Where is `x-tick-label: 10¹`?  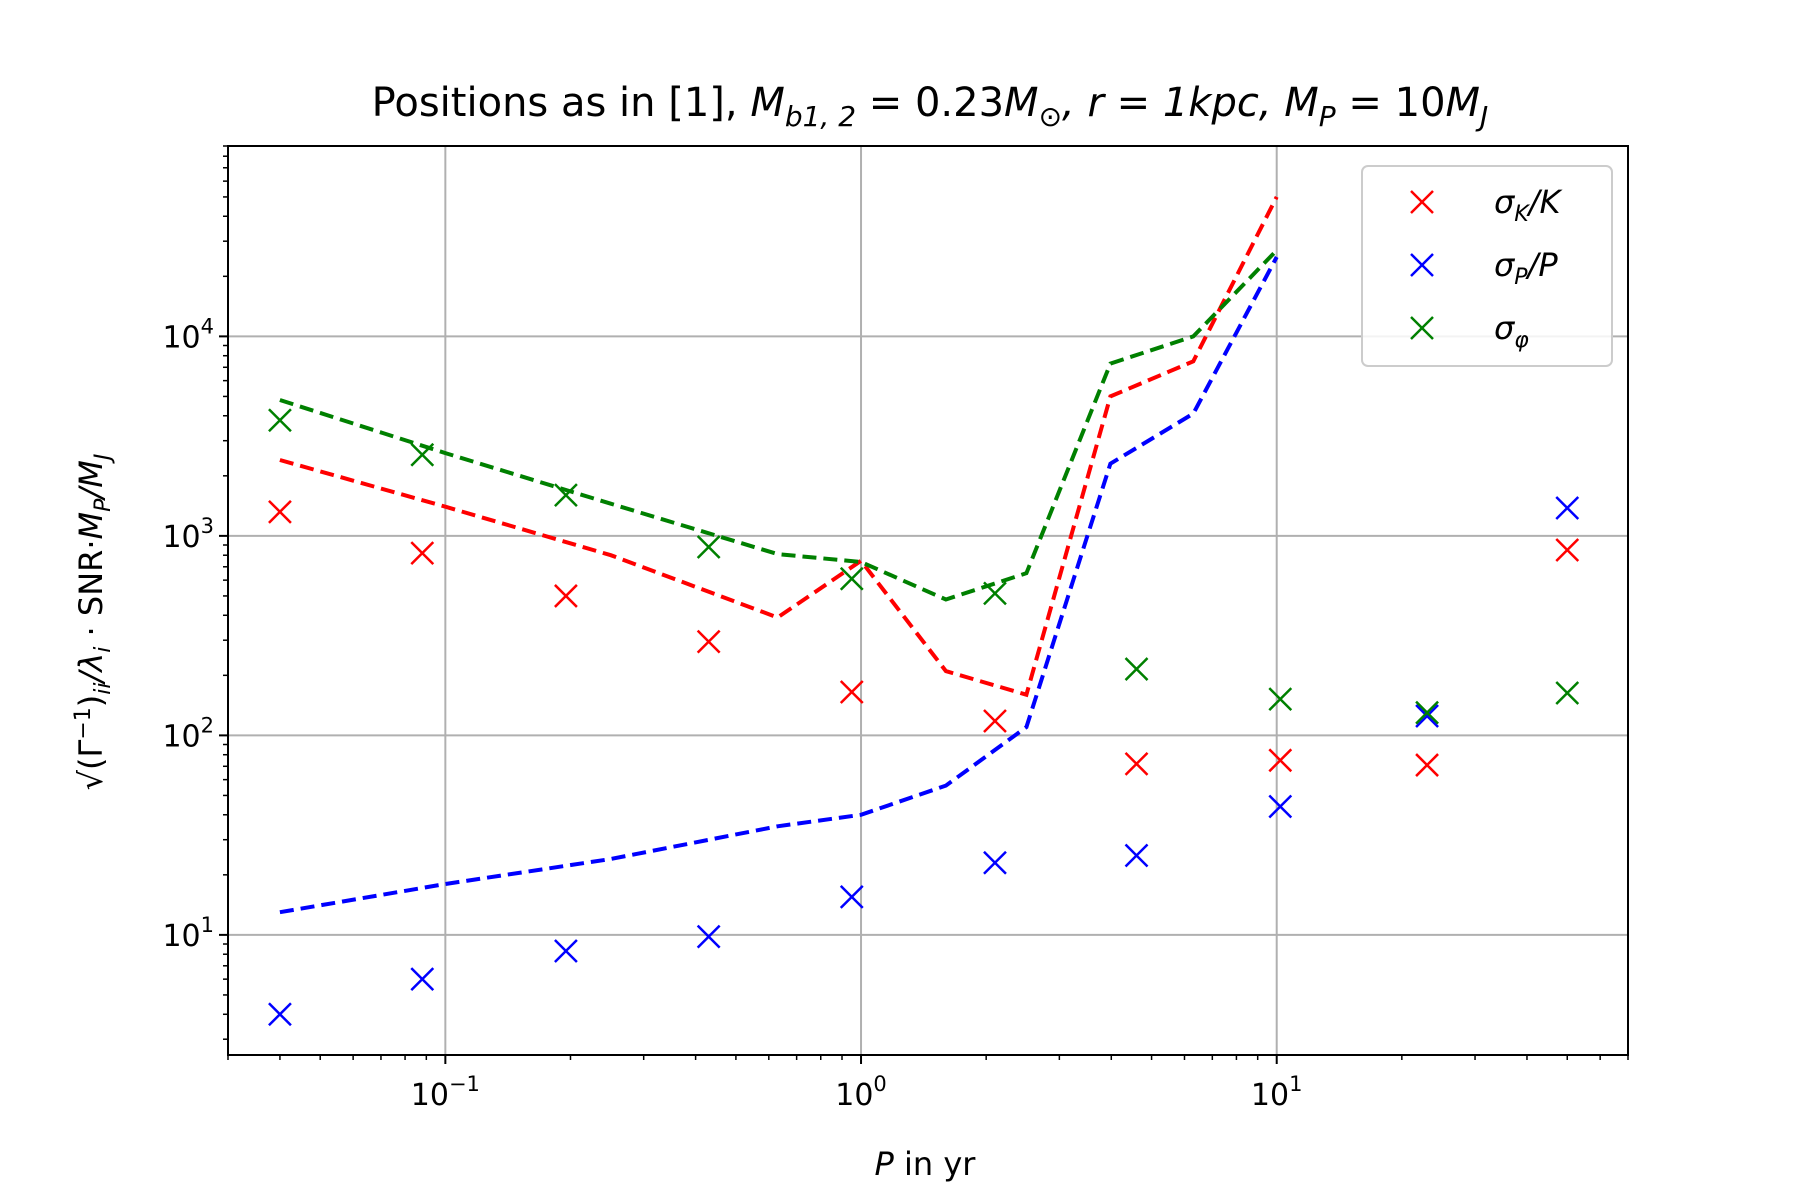
x-tick-label: 10¹ is located at coordinates (1277, 1092).